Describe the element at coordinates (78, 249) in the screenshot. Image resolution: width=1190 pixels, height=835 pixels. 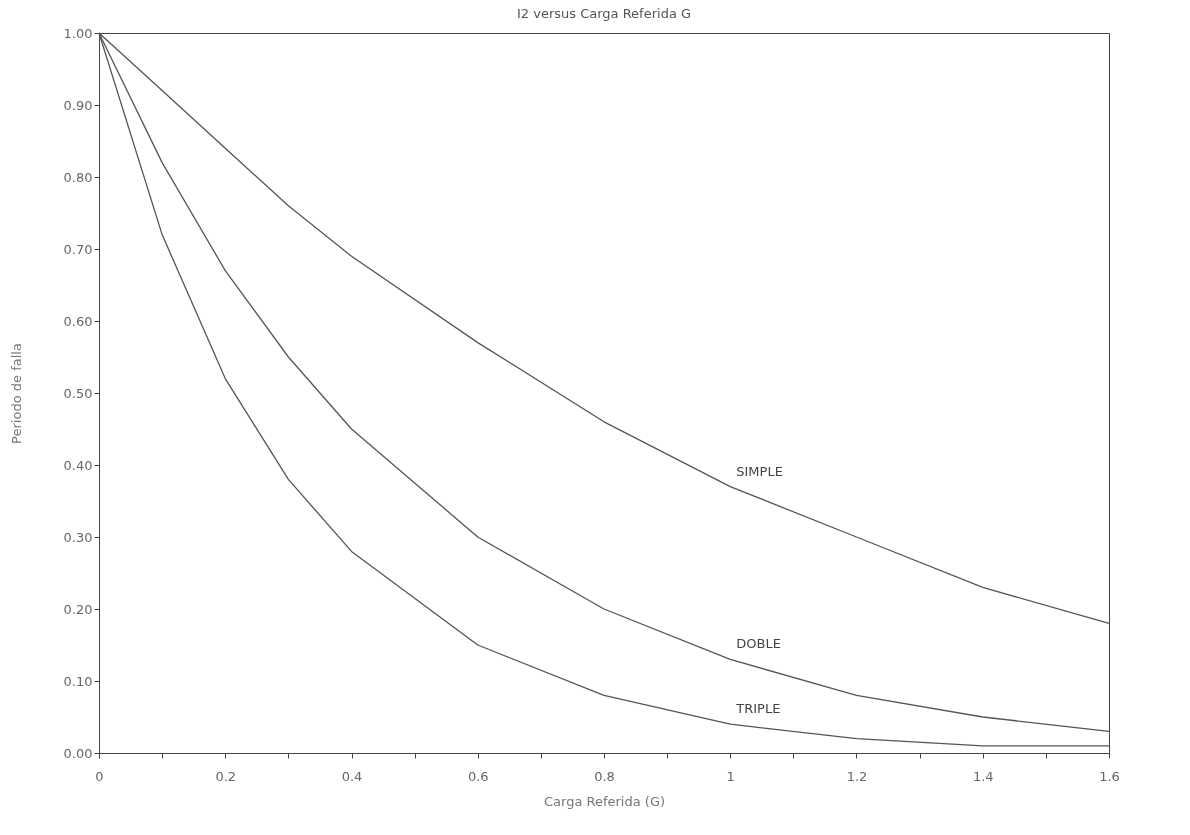
I see `y-tick-label: 0.70` at that location.